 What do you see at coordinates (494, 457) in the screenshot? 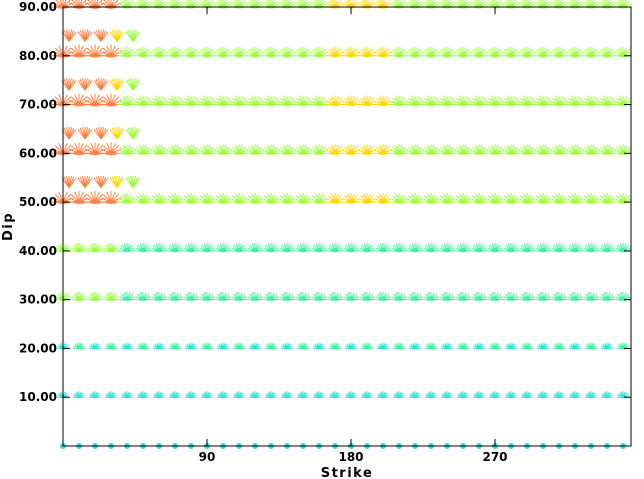
I see `x-tick-label: 270` at bounding box center [494, 457].